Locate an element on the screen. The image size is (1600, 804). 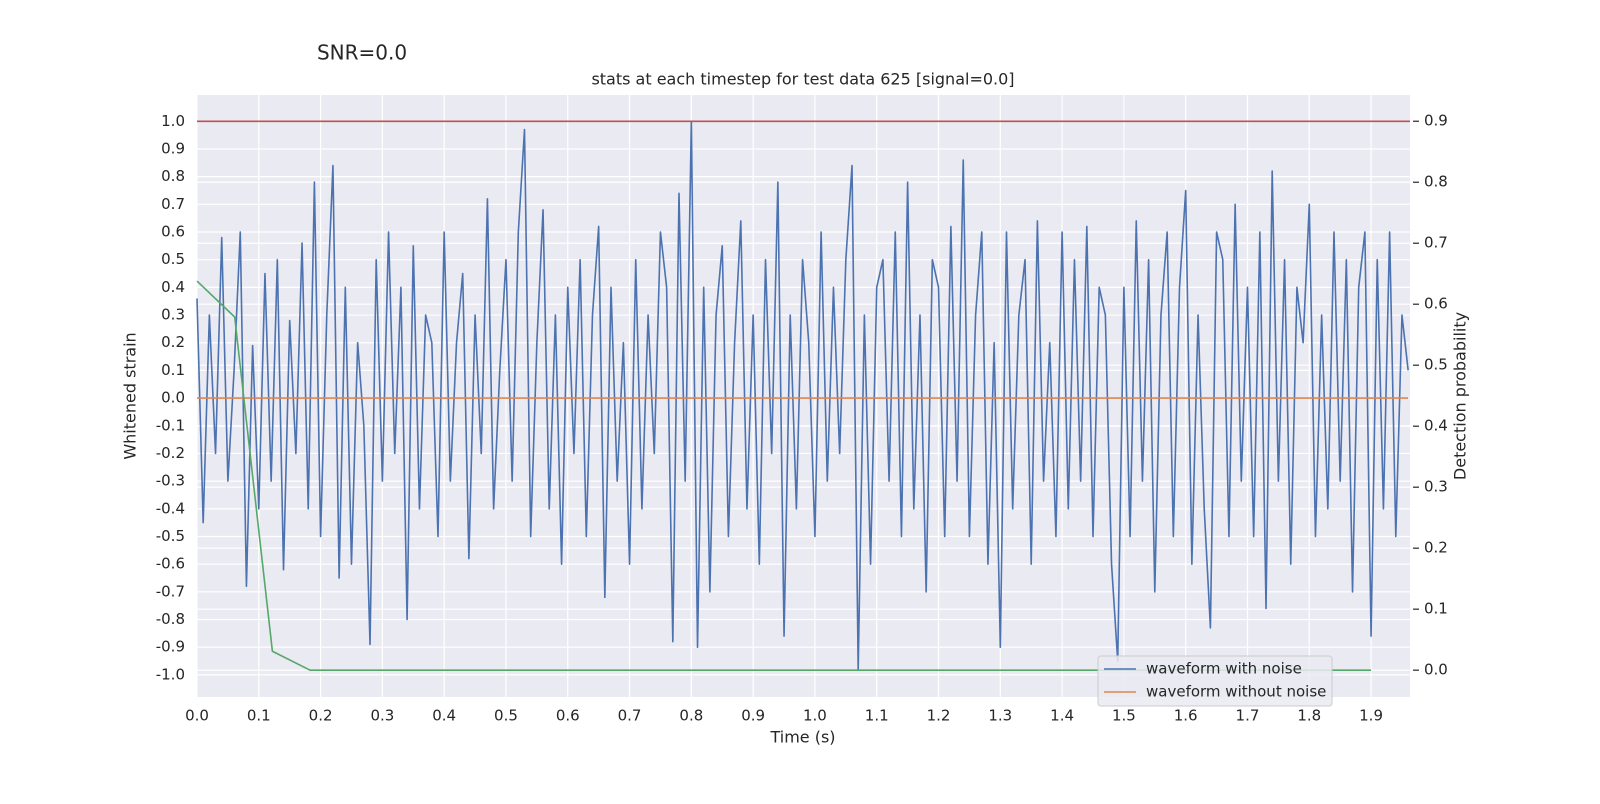
y-tick-label: 1.0 is located at coordinates (173, 121).